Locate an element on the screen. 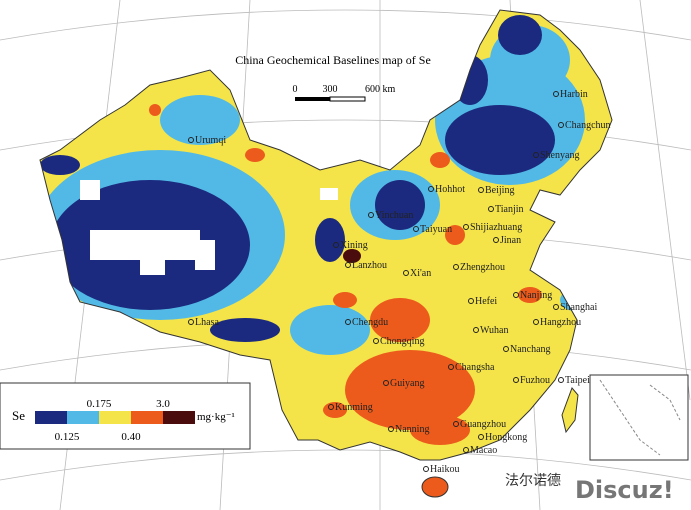 The width and height of the screenshot is (691, 510). city-label: Nanchang is located at coordinates (530, 349).